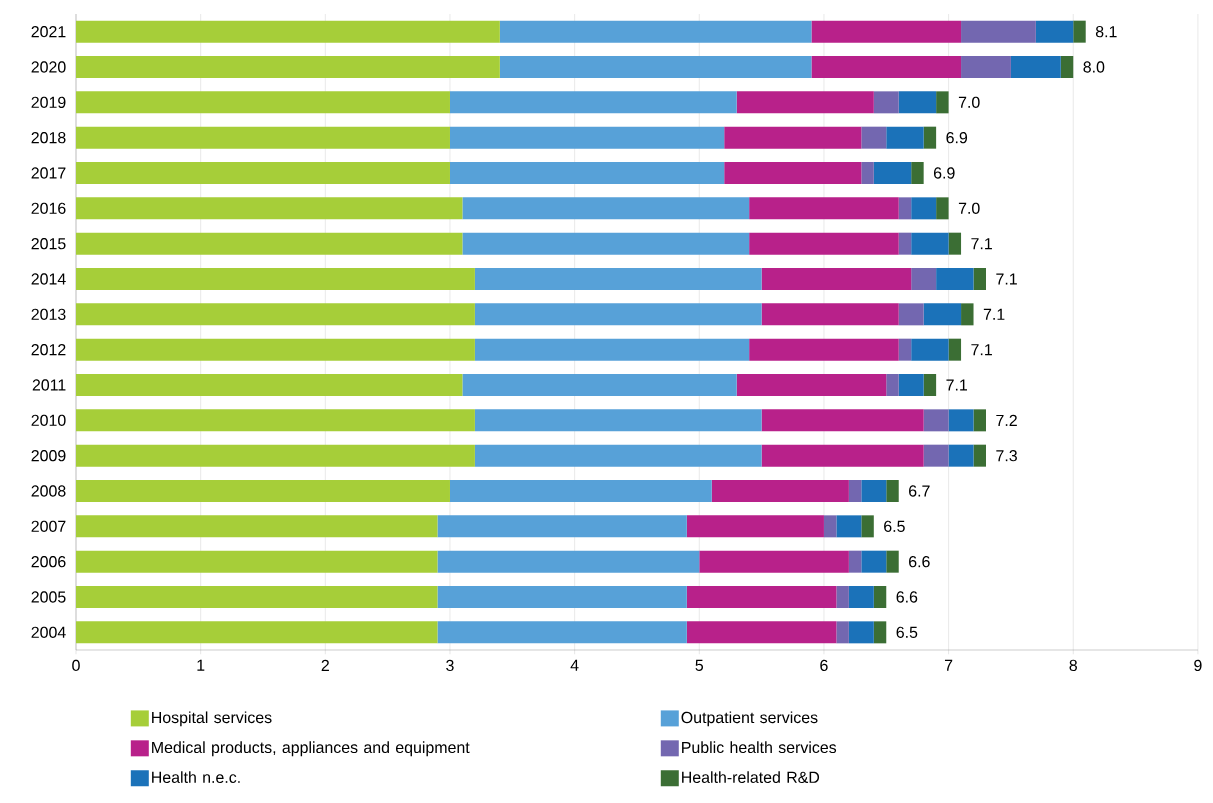 This screenshot has width=1213, height=803. I want to click on x-tick-label: 0, so click(76, 665).